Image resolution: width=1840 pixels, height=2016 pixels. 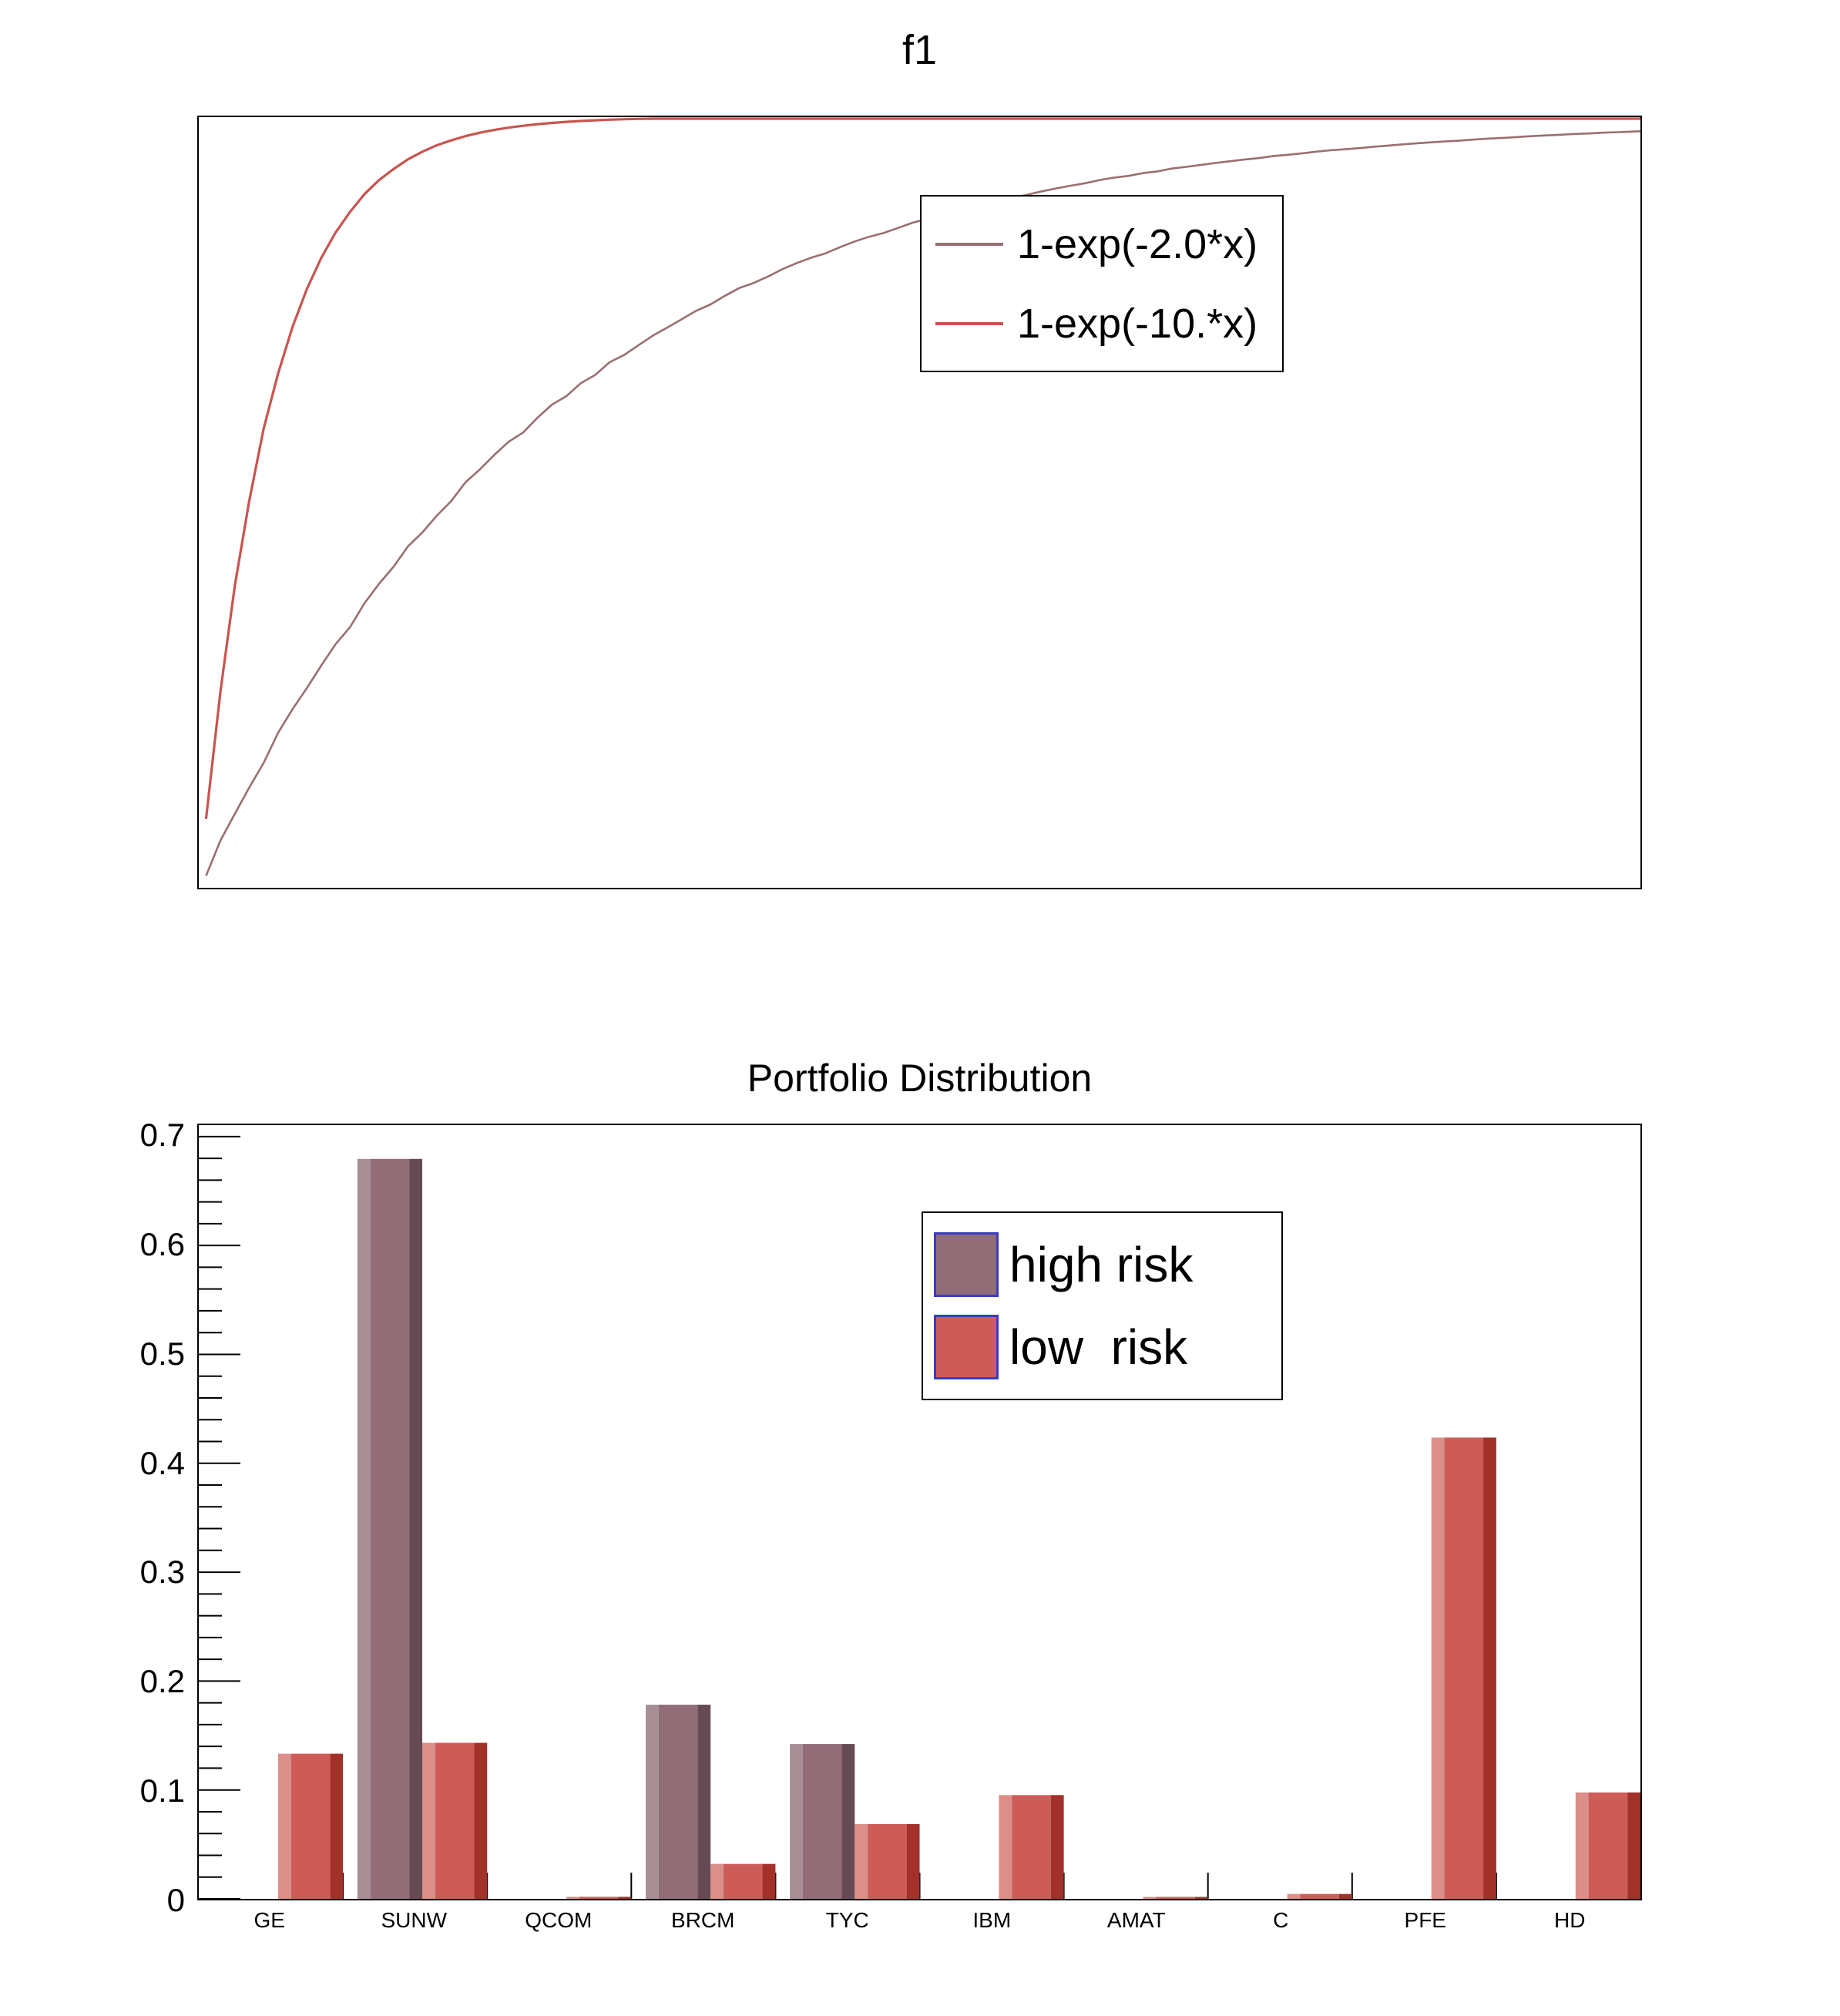 I want to click on bar-low-risk-HD-highlight, so click(x=1582, y=1845).